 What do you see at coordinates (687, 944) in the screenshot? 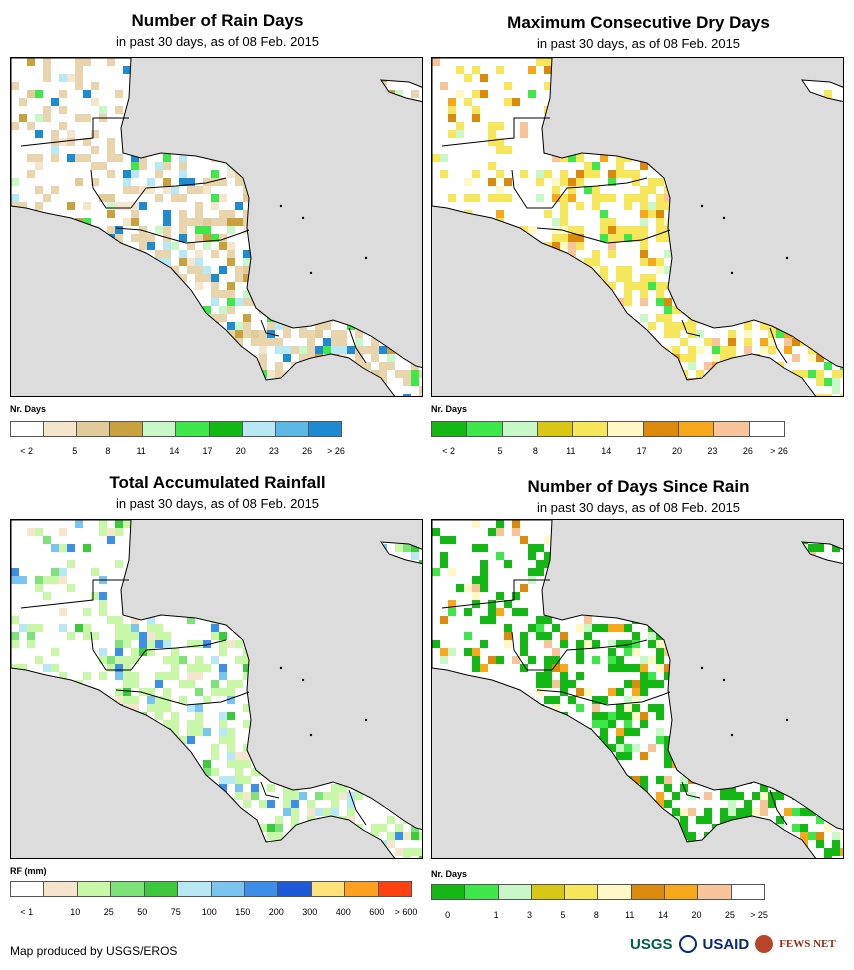
I see `usaid-seal-icon` at bounding box center [687, 944].